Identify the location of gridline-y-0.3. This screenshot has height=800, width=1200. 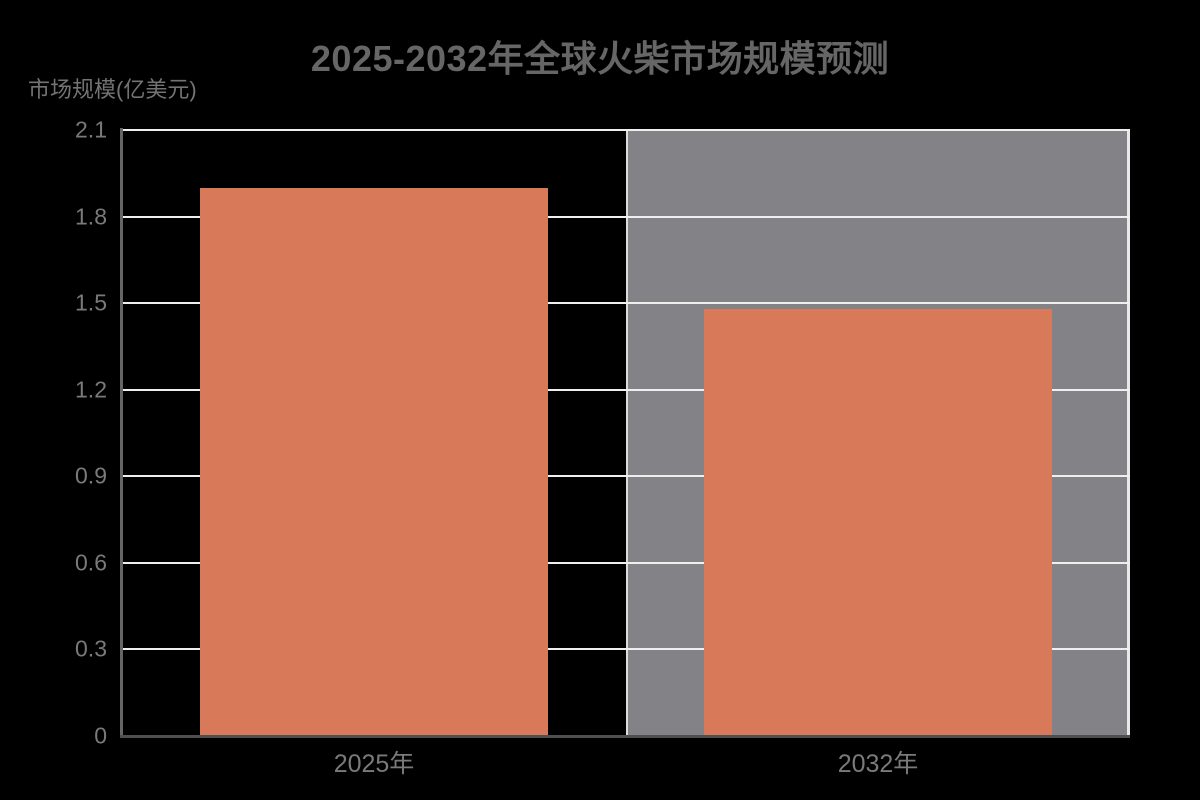
(626, 649).